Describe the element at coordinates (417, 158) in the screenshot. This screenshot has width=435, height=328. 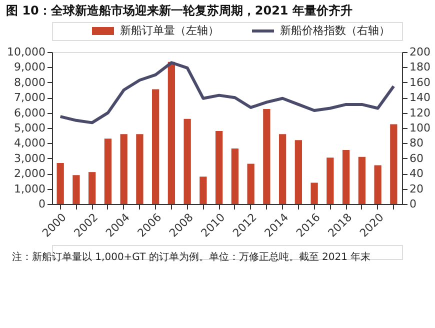
I see `y2-tick-label: 60` at that location.